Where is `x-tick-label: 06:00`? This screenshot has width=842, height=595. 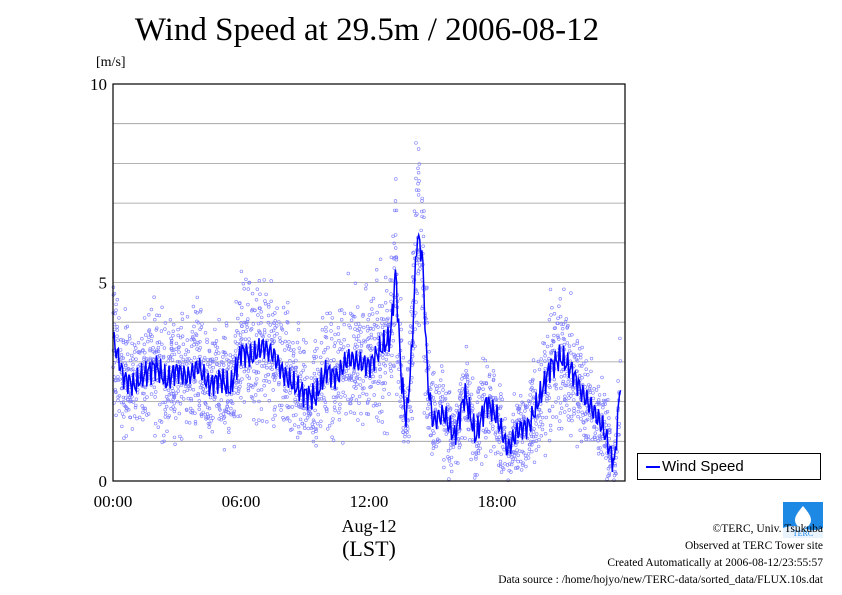
x-tick-label: 06:00 is located at coordinates (241, 501).